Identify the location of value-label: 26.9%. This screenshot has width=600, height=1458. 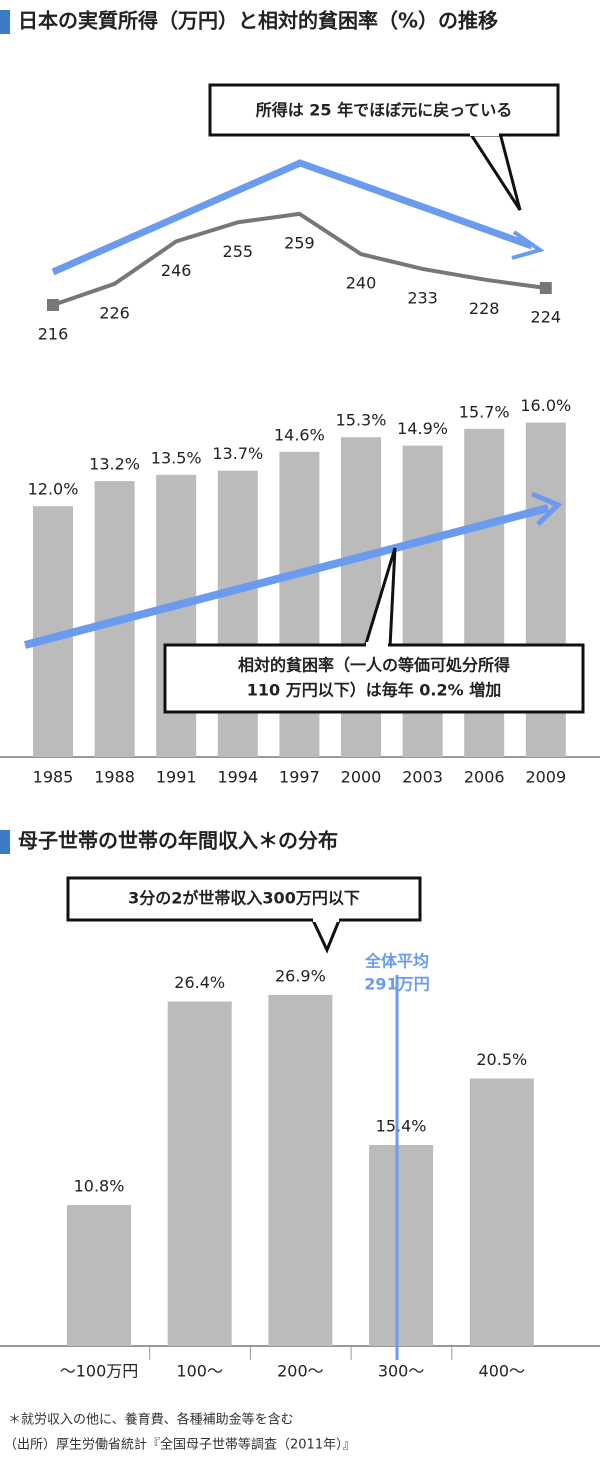
(300, 975).